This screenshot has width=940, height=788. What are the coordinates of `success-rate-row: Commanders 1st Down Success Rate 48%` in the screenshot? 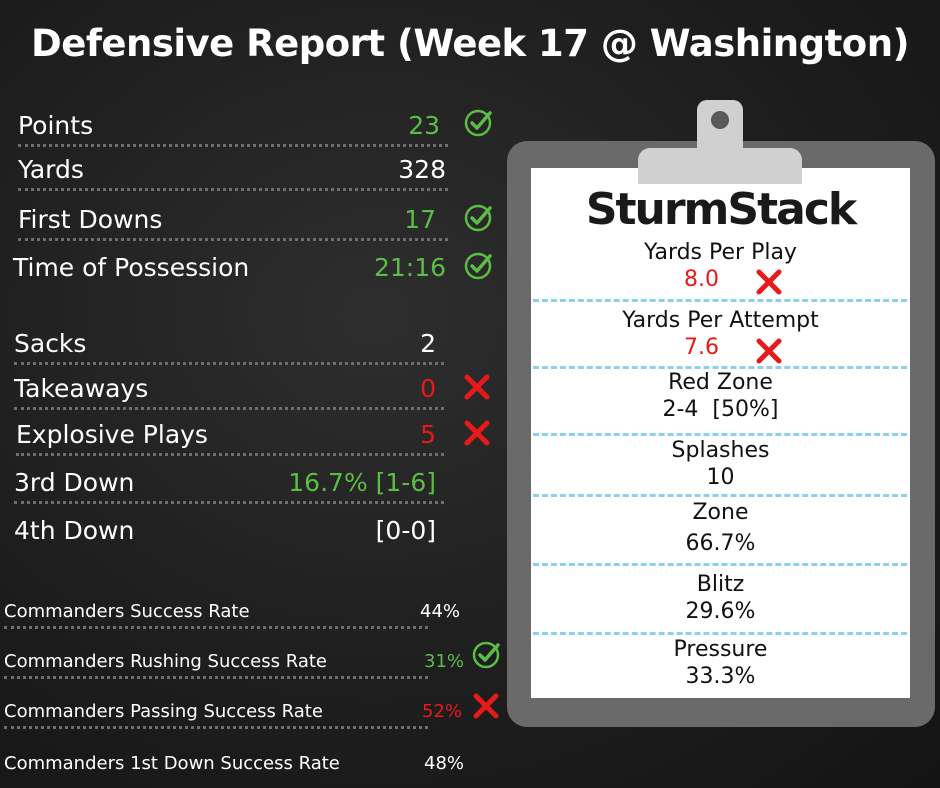 It's located at (234, 756).